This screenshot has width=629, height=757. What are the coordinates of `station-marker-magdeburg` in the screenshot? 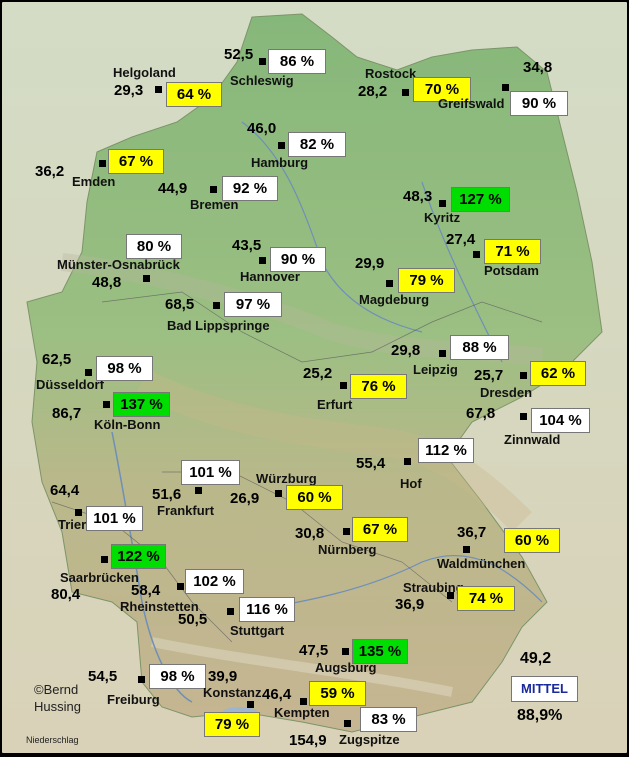 It's located at (389, 283).